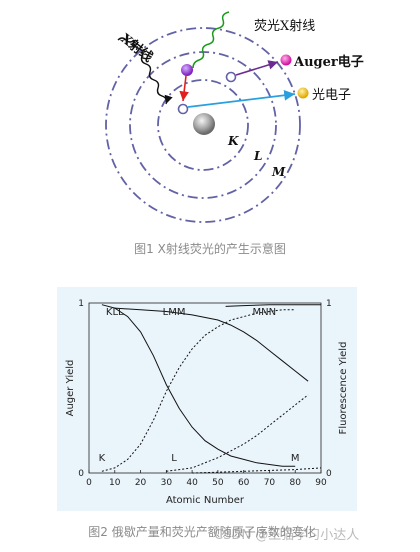  I want to click on y-axis-left-label: Auger Yield, so click(70, 388).